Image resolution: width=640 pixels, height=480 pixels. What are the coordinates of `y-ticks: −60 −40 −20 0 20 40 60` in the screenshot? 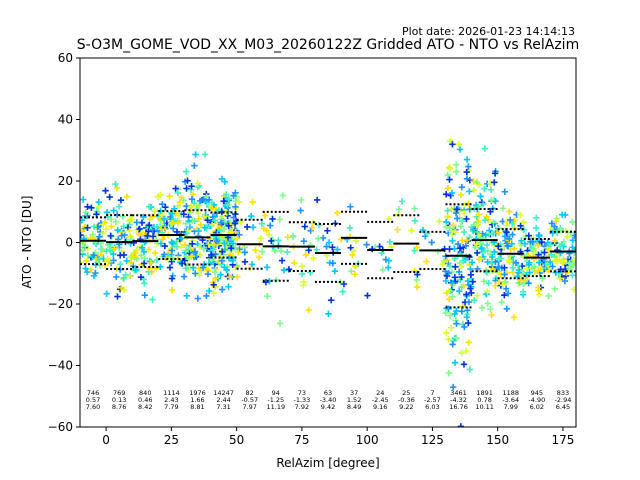 It's located at (64, 242).